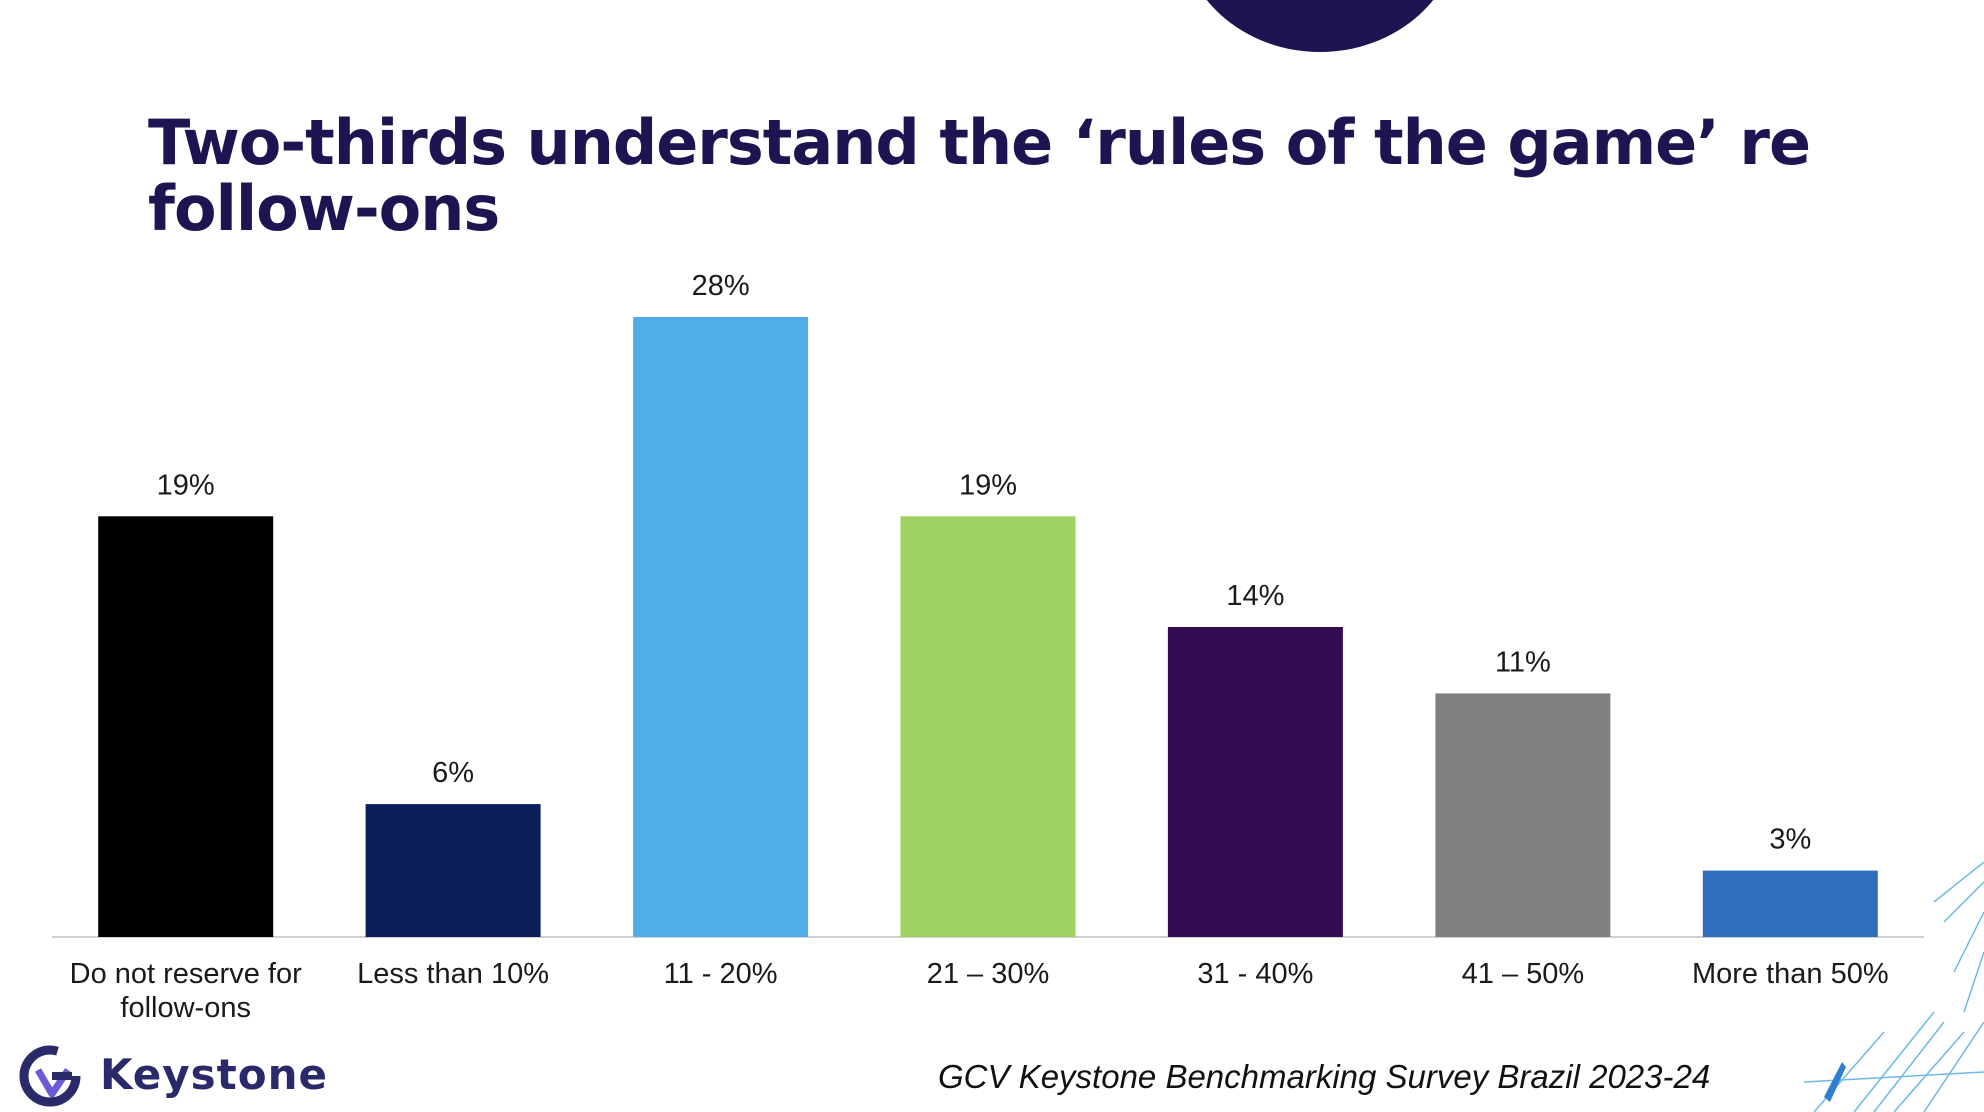 The height and width of the screenshot is (1112, 1984). What do you see at coordinates (1255, 596) in the screenshot?
I see `data-label-5: 14%` at bounding box center [1255, 596].